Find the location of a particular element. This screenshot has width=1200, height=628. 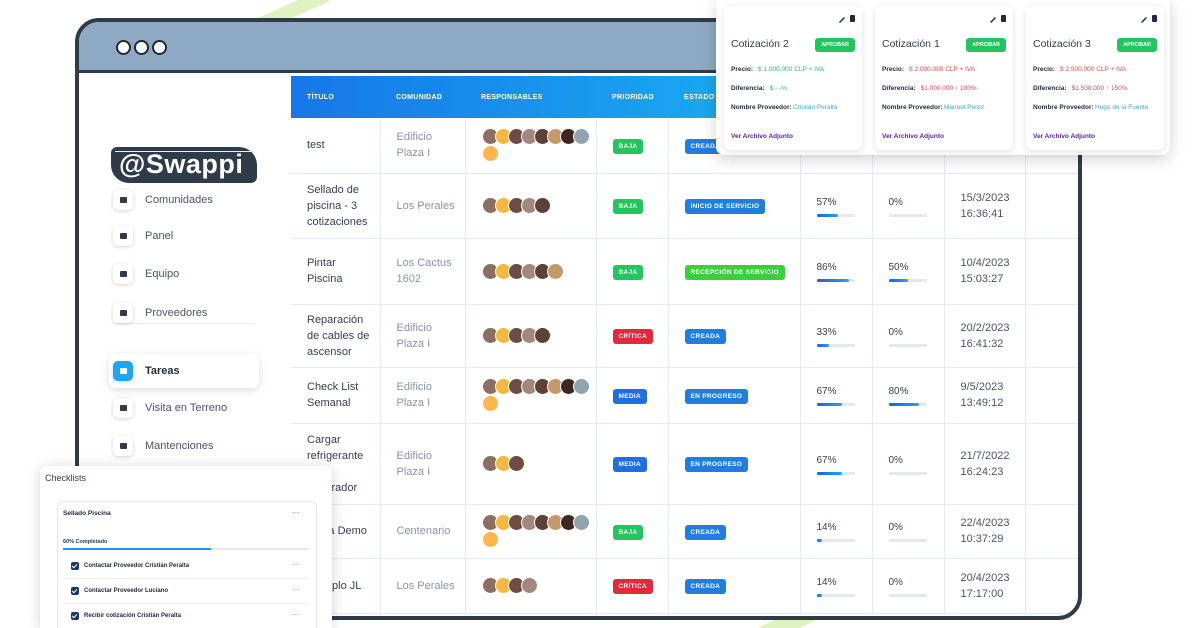

menu-item: Visita en Terreno is located at coordinates (184, 408).